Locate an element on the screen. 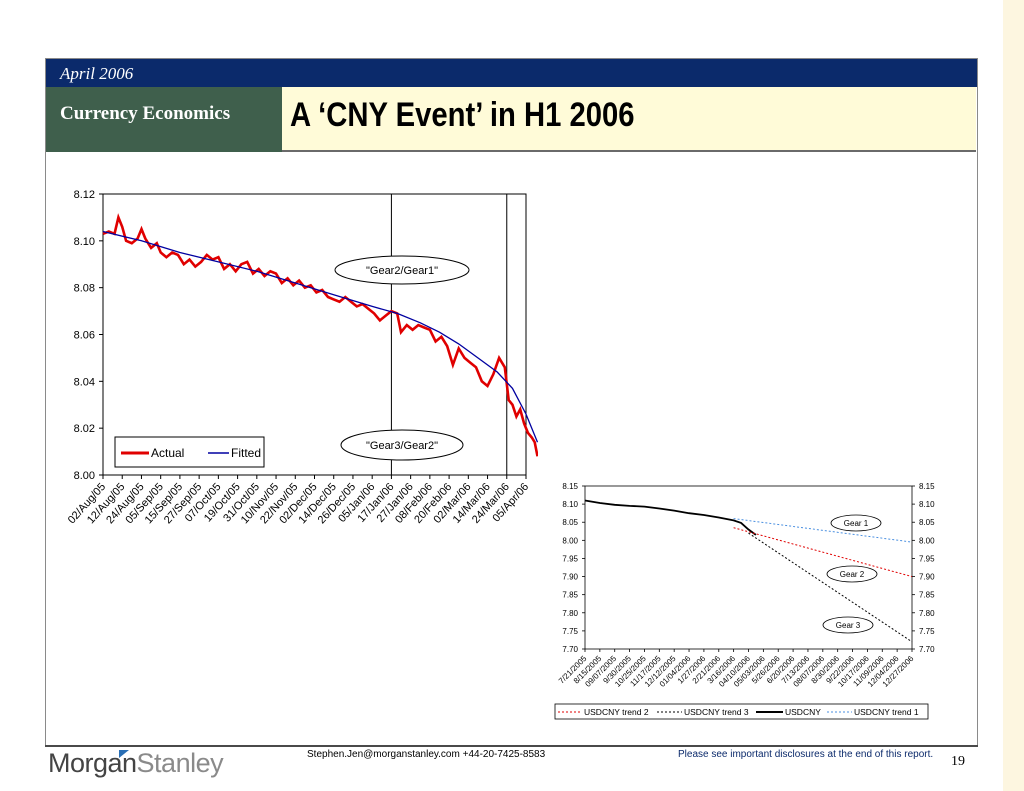 Image resolution: width=1024 pixels, height=791 pixels. y2-tick-label: 7.85 is located at coordinates (927, 595).